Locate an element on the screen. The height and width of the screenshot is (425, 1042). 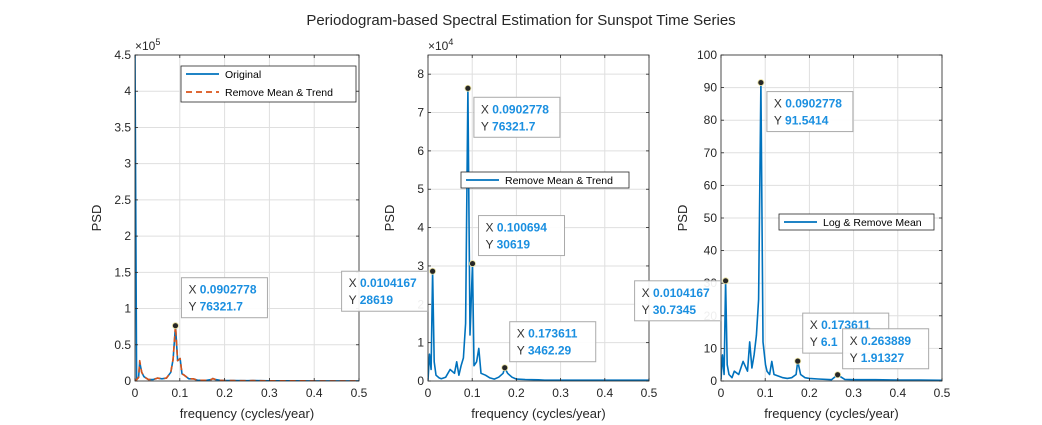
y-tick-label: 8 is located at coordinates (420, 74).